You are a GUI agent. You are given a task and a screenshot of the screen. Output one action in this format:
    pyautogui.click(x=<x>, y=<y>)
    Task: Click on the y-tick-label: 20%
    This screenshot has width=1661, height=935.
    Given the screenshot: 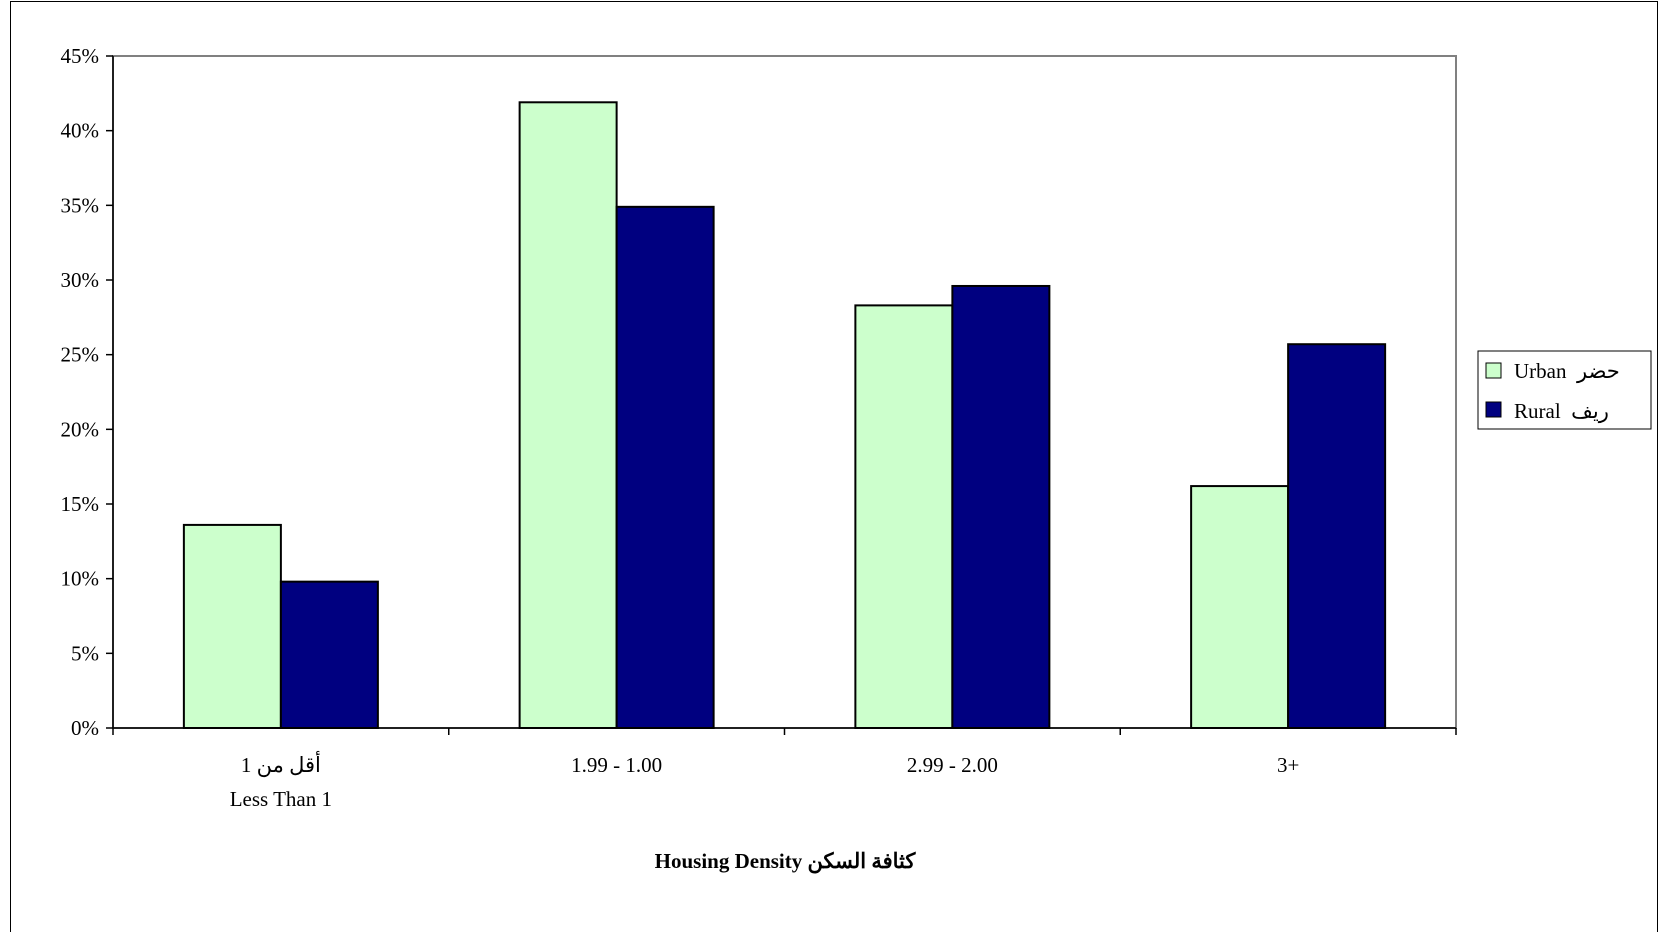 What is the action you would take?
    pyautogui.click(x=80, y=429)
    